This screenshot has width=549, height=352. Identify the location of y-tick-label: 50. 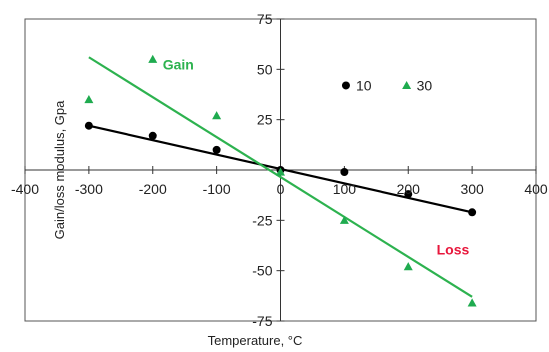
(265, 69).